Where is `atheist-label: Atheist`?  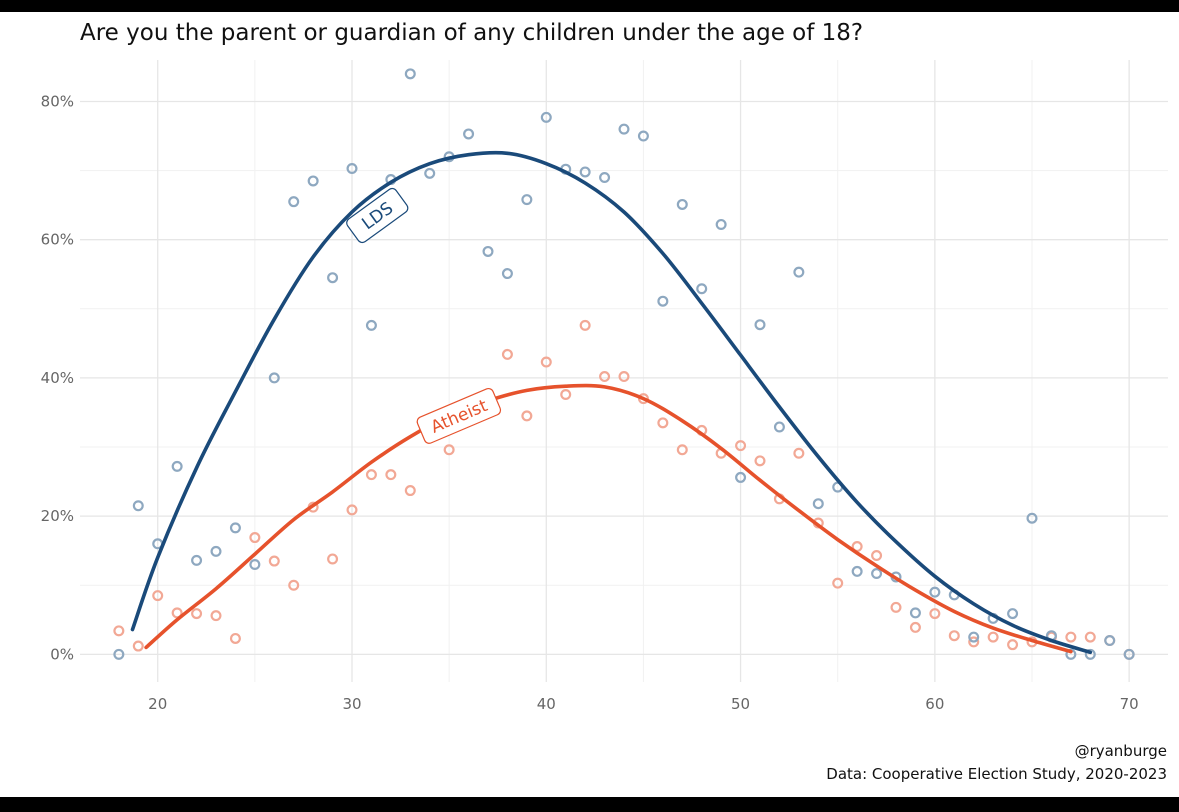
atheist-label: Atheist is located at coordinates (459, 415).